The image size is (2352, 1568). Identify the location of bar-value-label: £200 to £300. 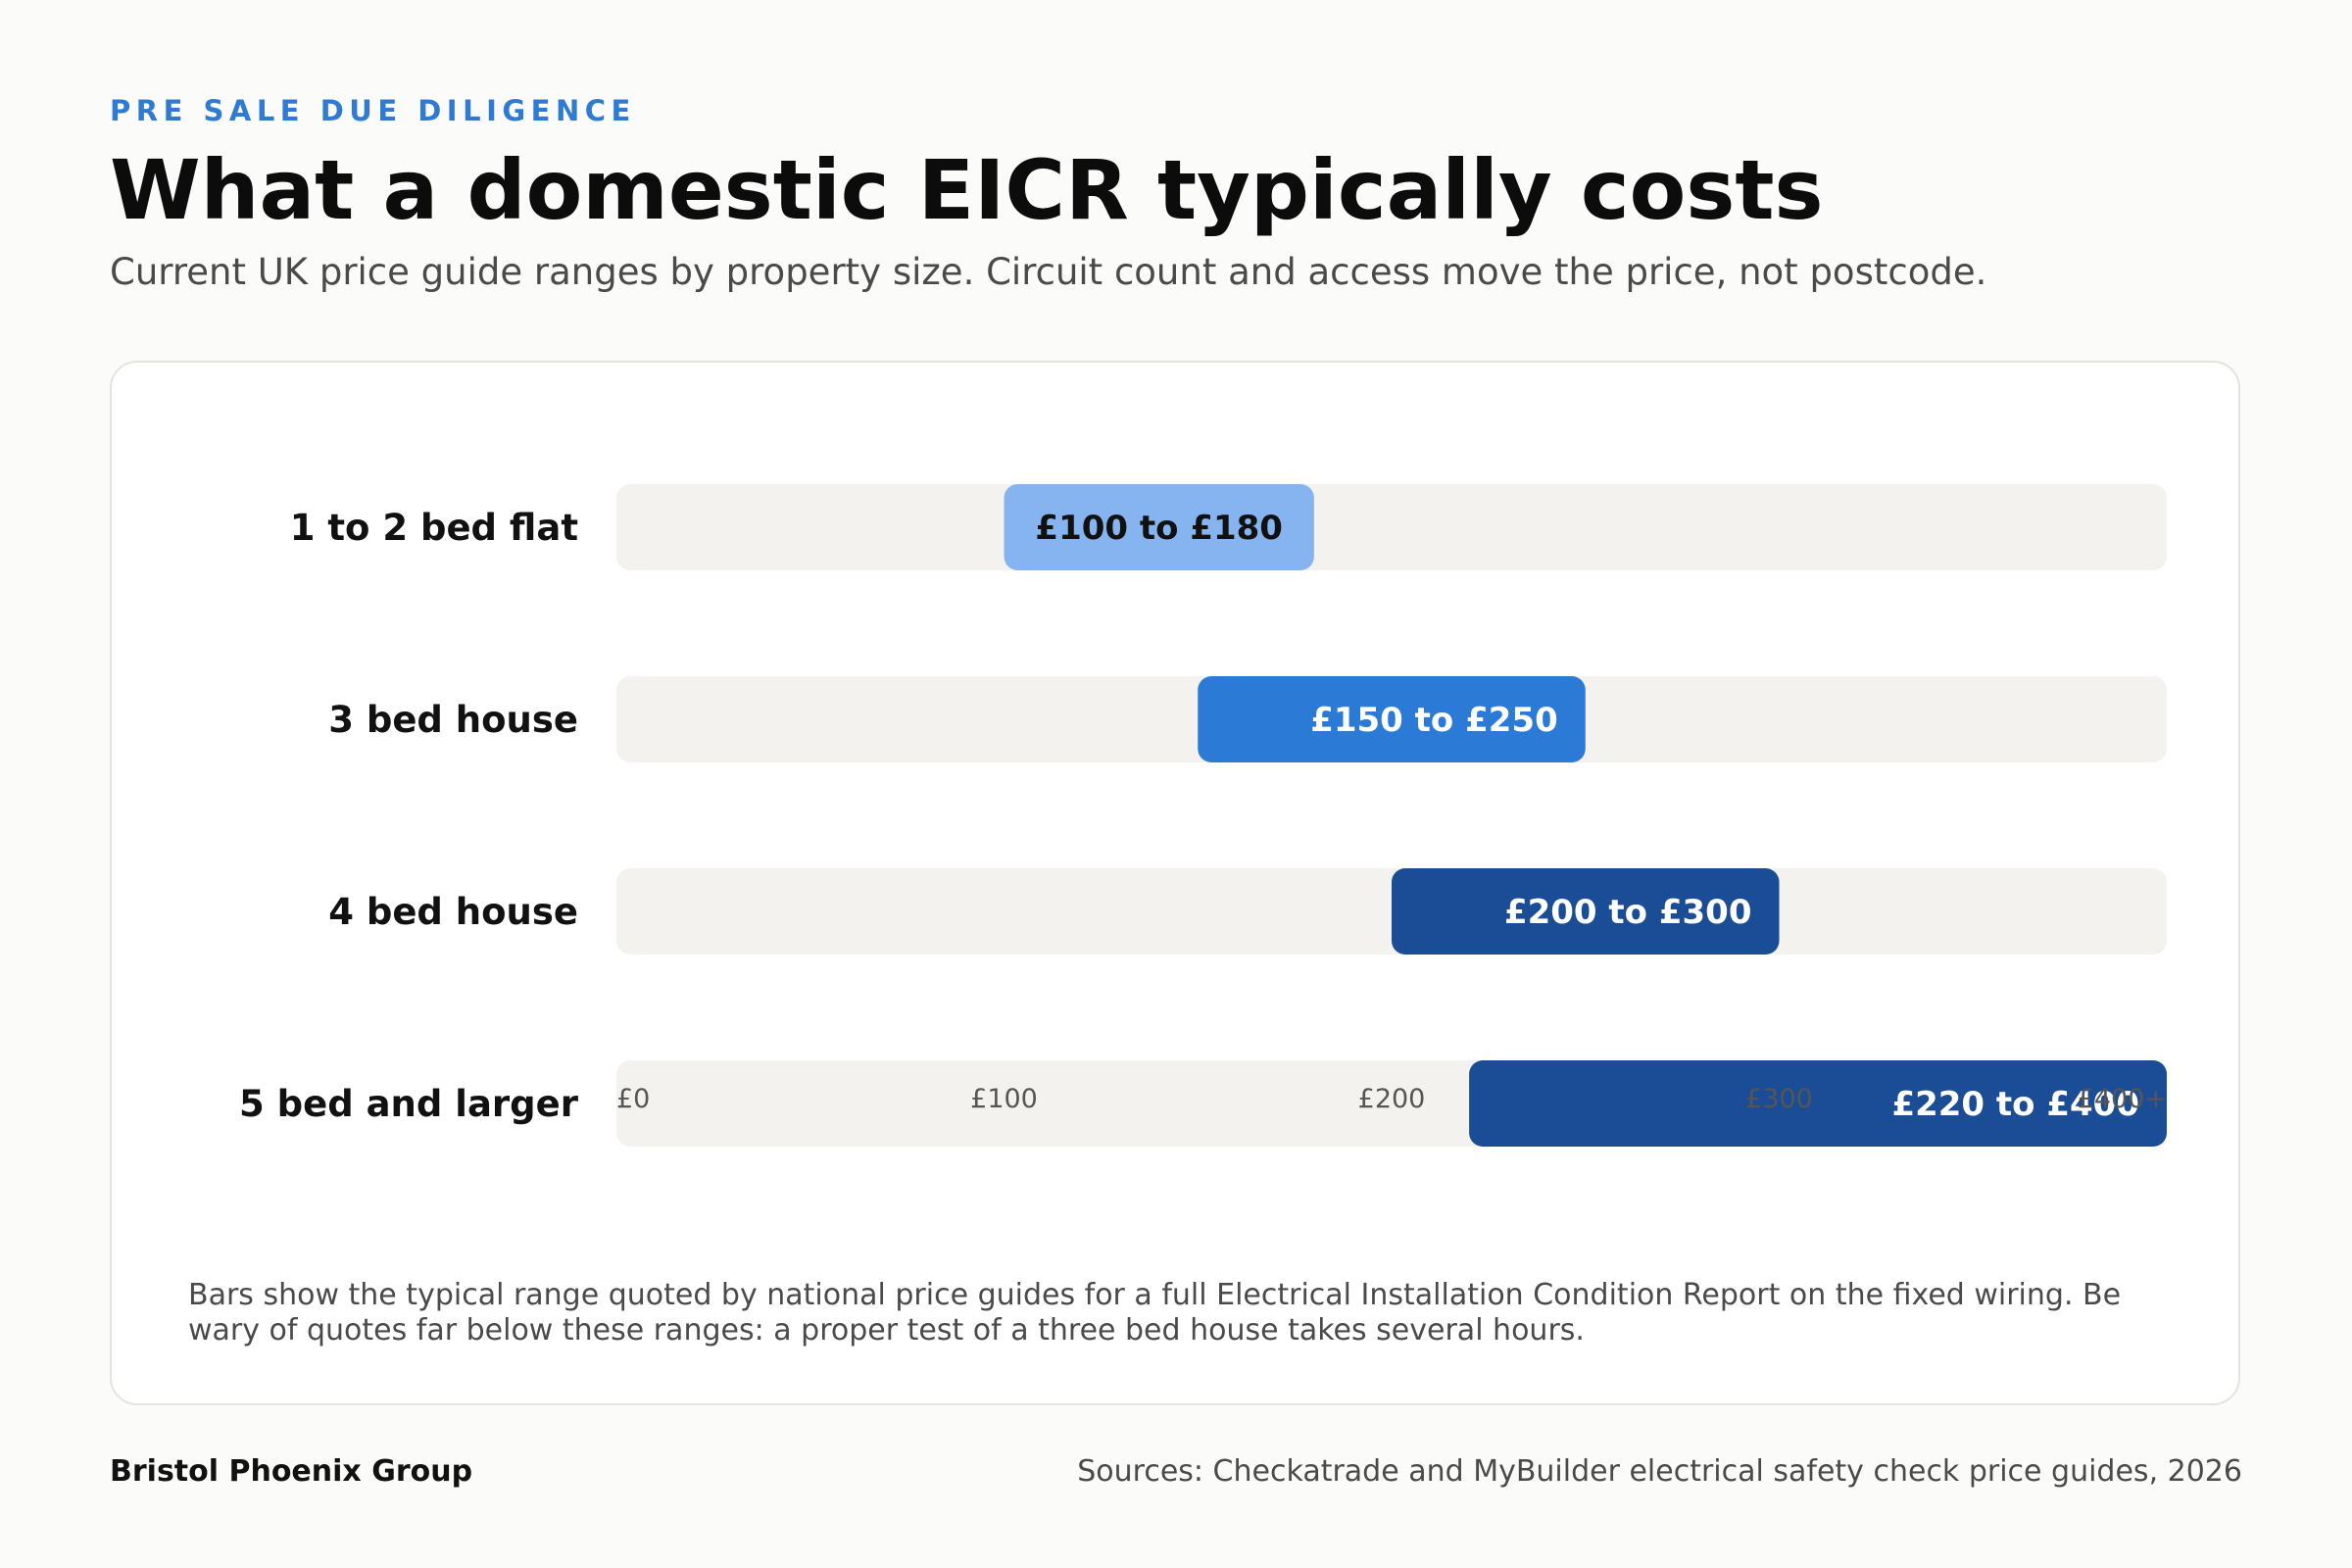
(1628, 912).